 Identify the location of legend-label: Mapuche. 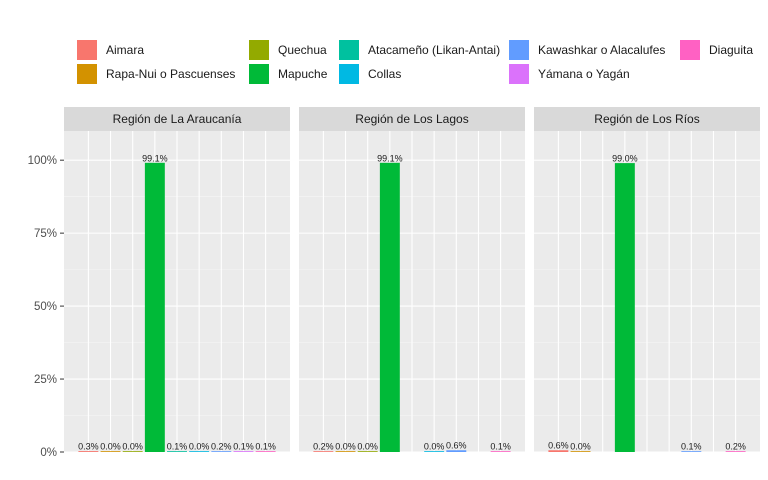
(303, 74).